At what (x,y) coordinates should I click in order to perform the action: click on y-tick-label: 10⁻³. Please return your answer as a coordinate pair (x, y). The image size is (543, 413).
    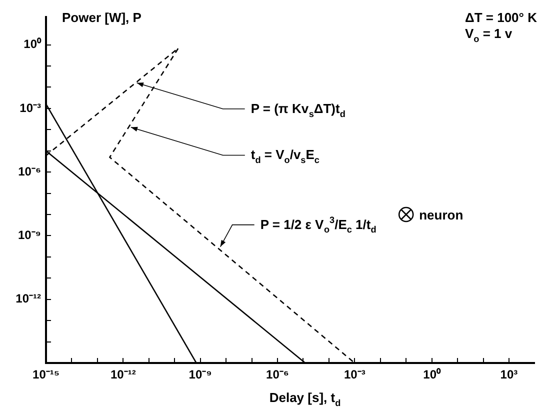
    Looking at the image, I should click on (31, 107).